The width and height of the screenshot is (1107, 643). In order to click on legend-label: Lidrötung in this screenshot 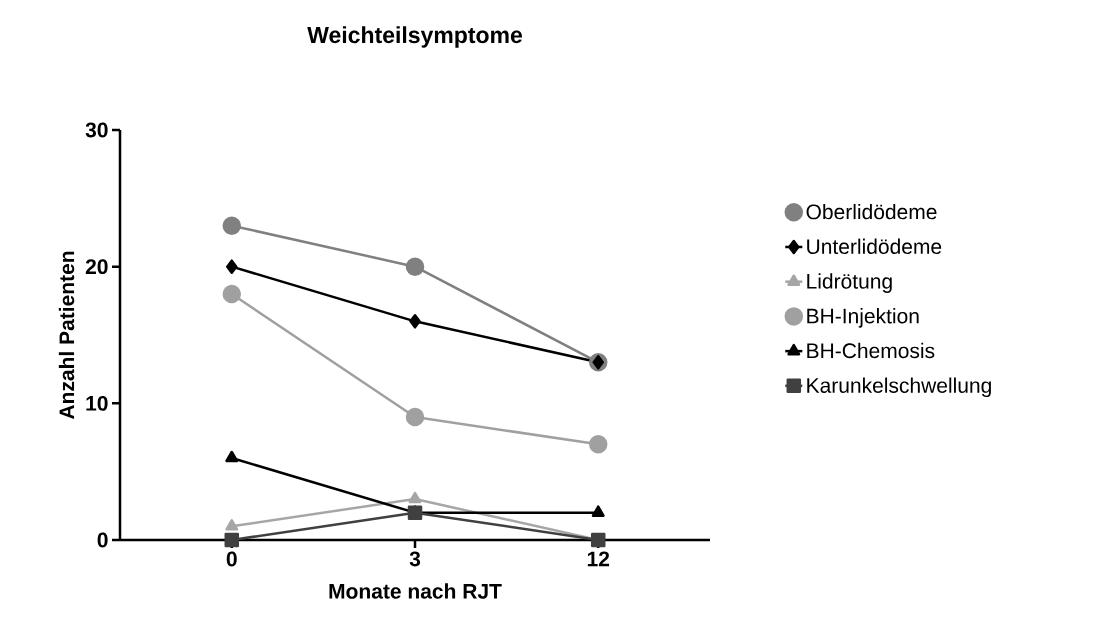, I will do `click(849, 283)`.